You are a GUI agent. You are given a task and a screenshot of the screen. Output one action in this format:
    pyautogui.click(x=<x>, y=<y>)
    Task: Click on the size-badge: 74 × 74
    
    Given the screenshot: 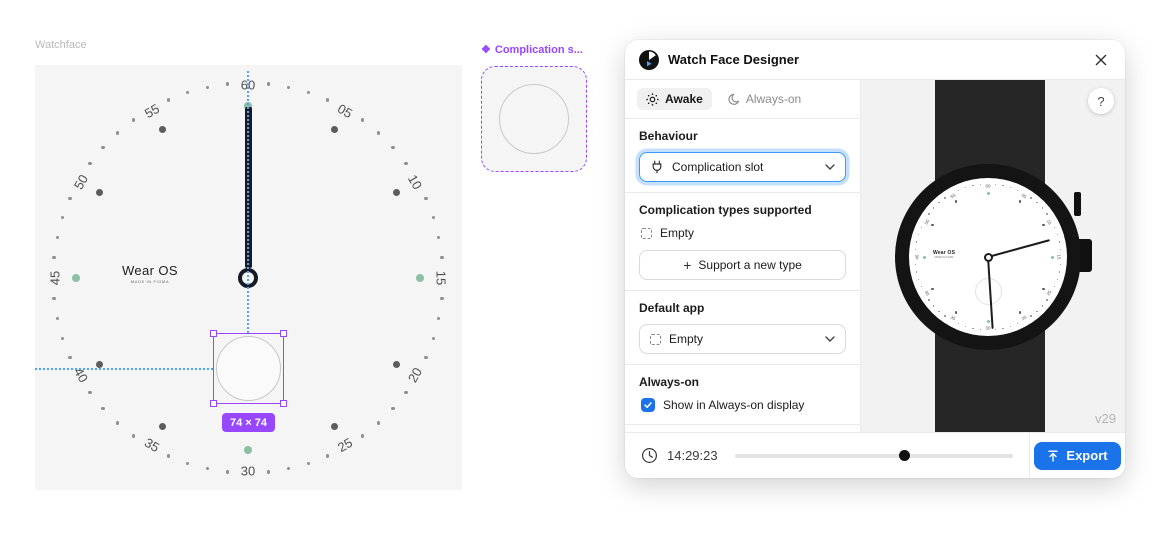 What is the action you would take?
    pyautogui.click(x=248, y=422)
    